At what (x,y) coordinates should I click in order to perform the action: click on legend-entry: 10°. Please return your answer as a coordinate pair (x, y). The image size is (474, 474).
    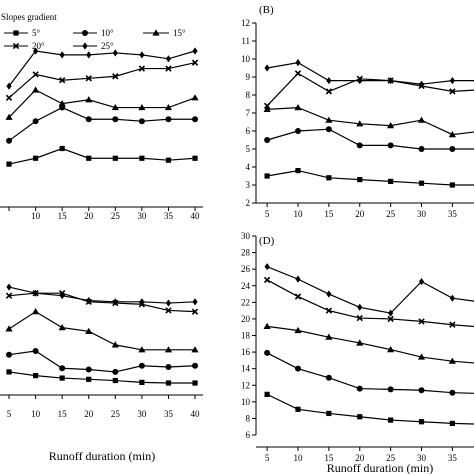
    Looking at the image, I should click on (93, 33).